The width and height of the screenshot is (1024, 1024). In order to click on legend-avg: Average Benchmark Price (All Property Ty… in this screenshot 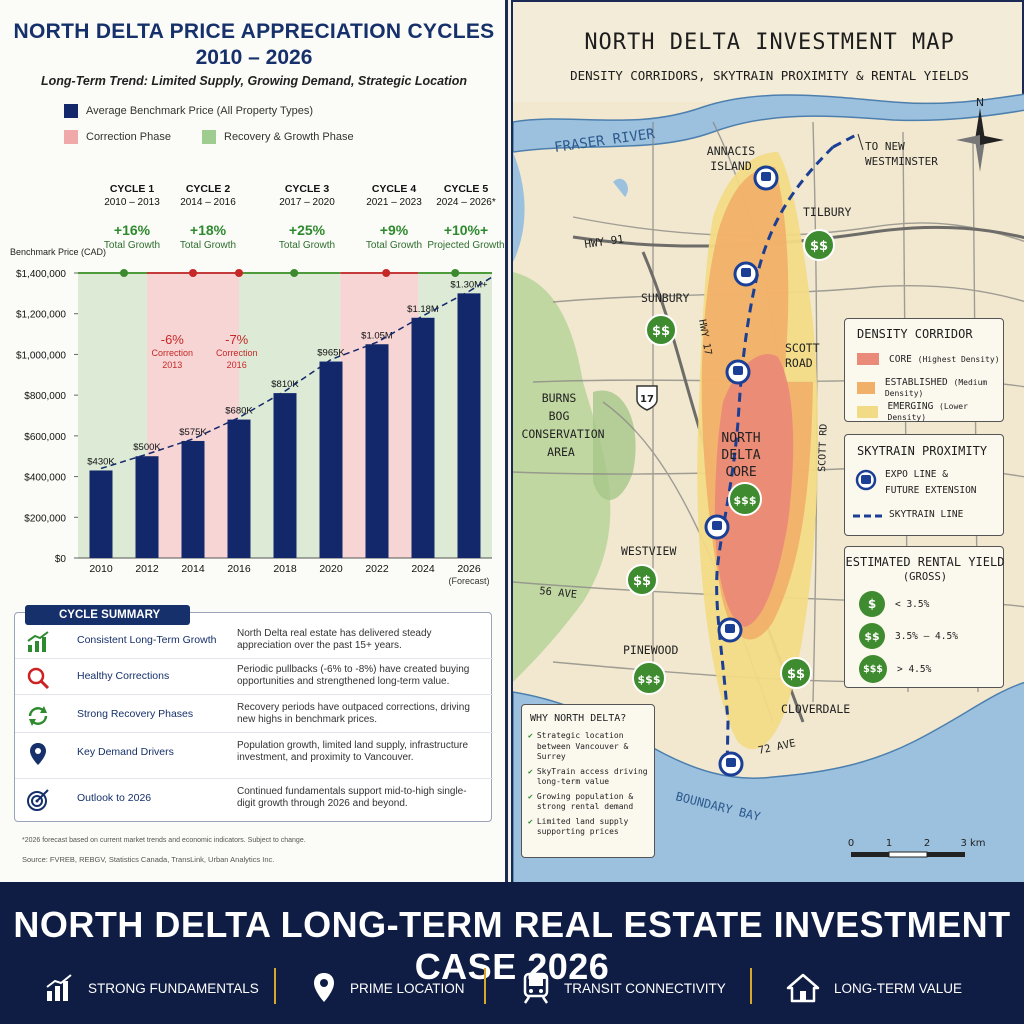, I will do `click(188, 111)`.